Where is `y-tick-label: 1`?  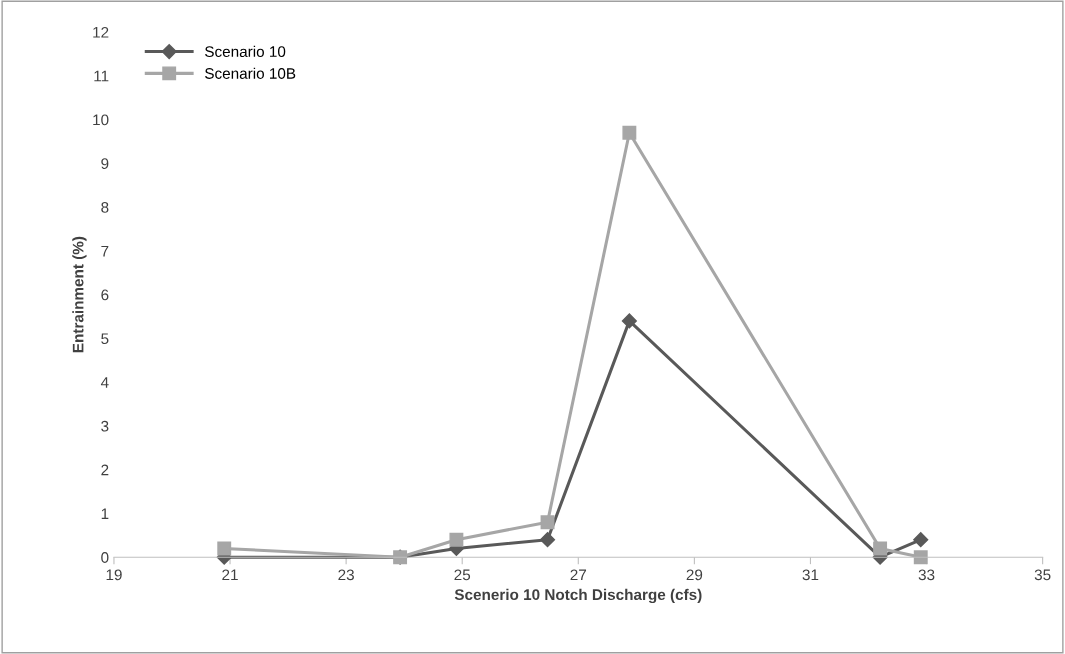 y-tick-label: 1 is located at coordinates (105, 513).